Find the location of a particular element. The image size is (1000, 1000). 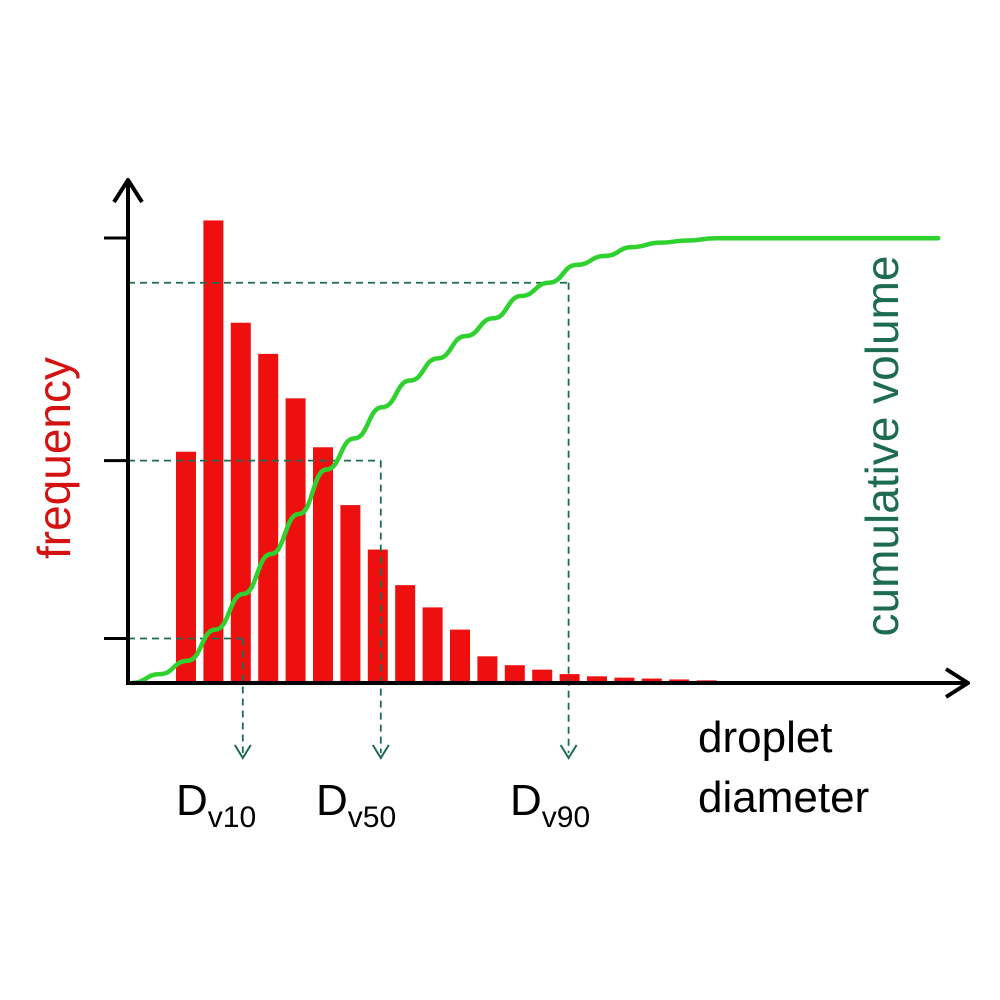

dv50-label-sub: v50 is located at coordinates (372, 817).